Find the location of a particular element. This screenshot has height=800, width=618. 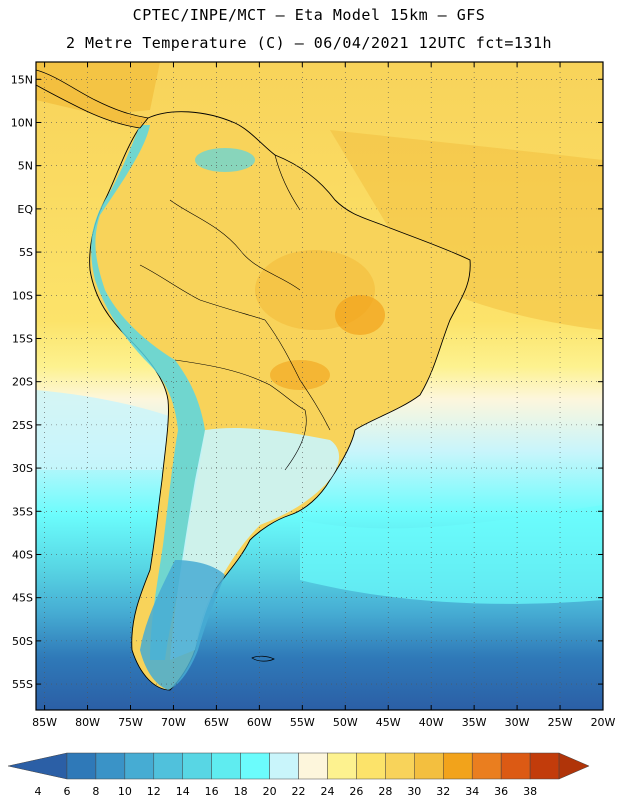

falkland-islands is located at coordinates (263, 658).